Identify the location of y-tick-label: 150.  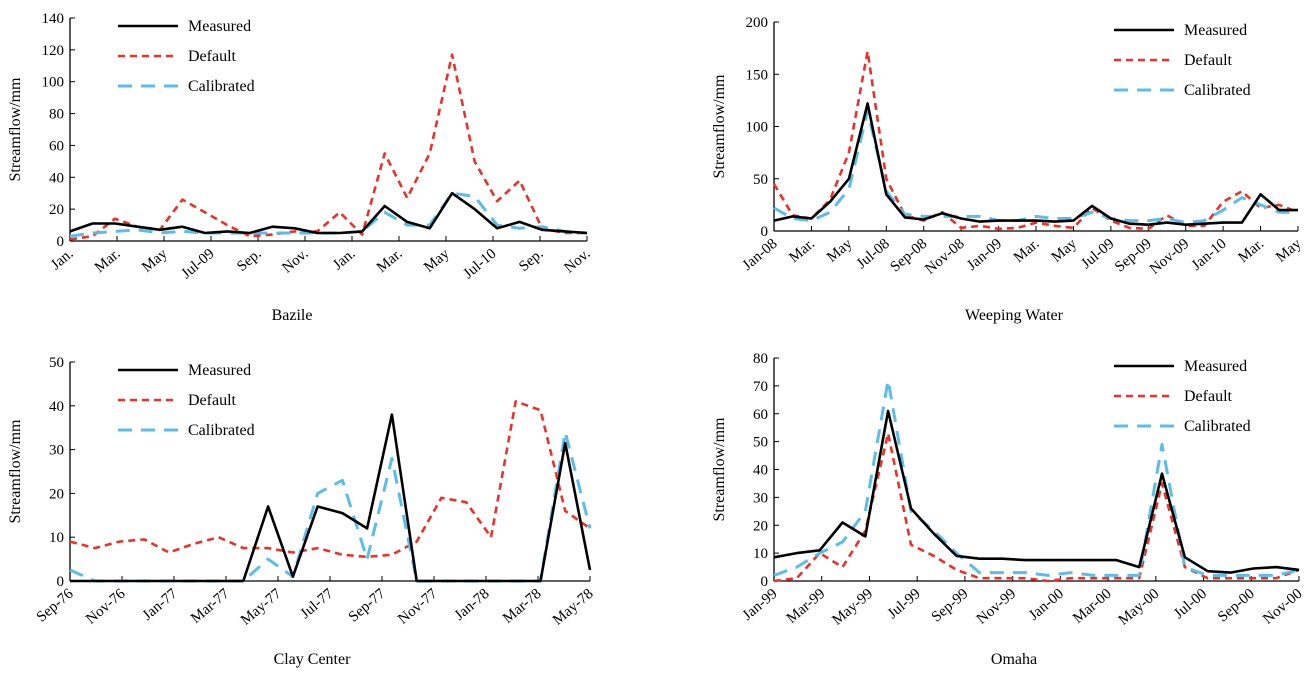
(757, 75).